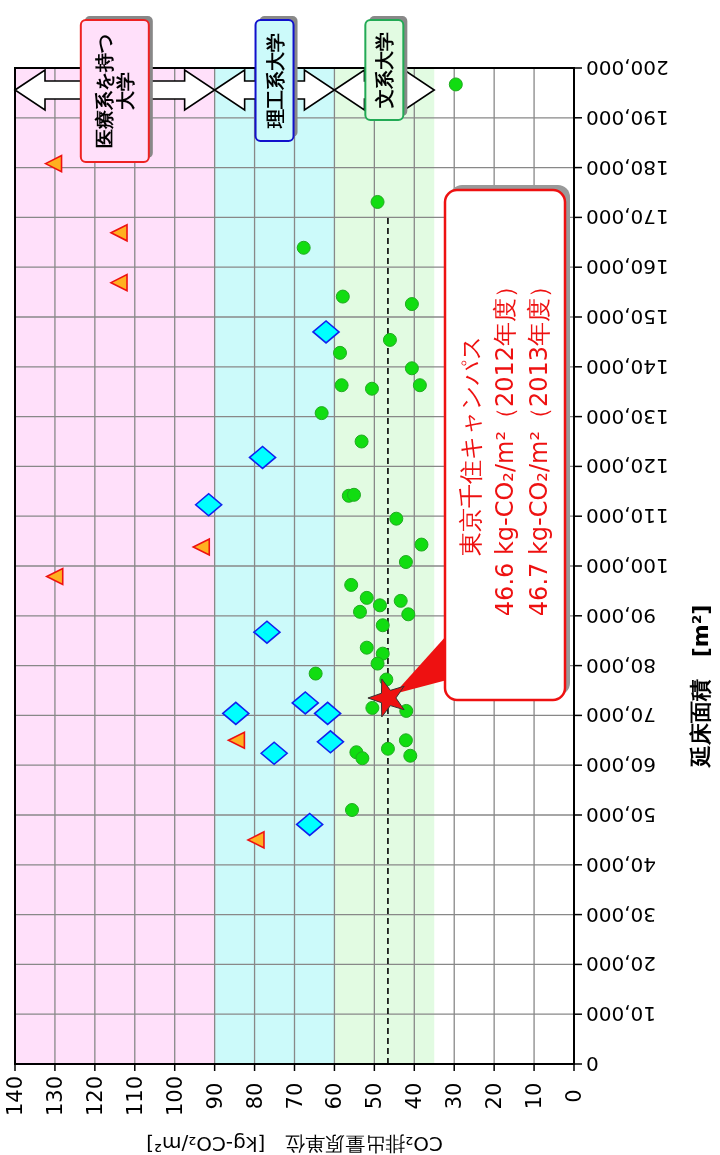 The width and height of the screenshot is (720, 1155). Describe the element at coordinates (627, 217) in the screenshot. I see `y-tick-label: 170,000` at that location.